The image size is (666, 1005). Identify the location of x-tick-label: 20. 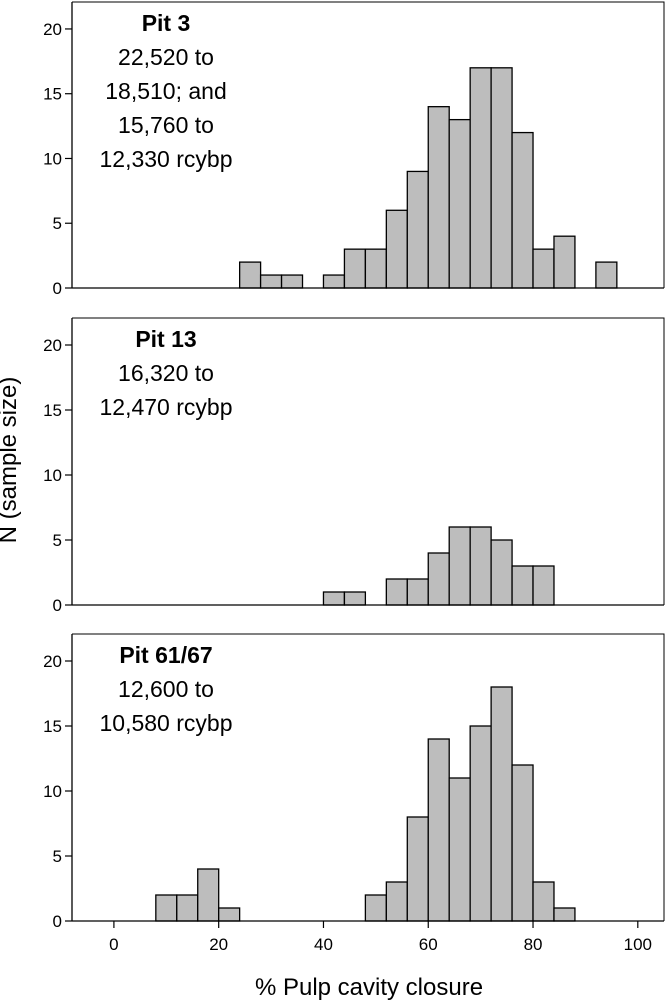
(218, 944).